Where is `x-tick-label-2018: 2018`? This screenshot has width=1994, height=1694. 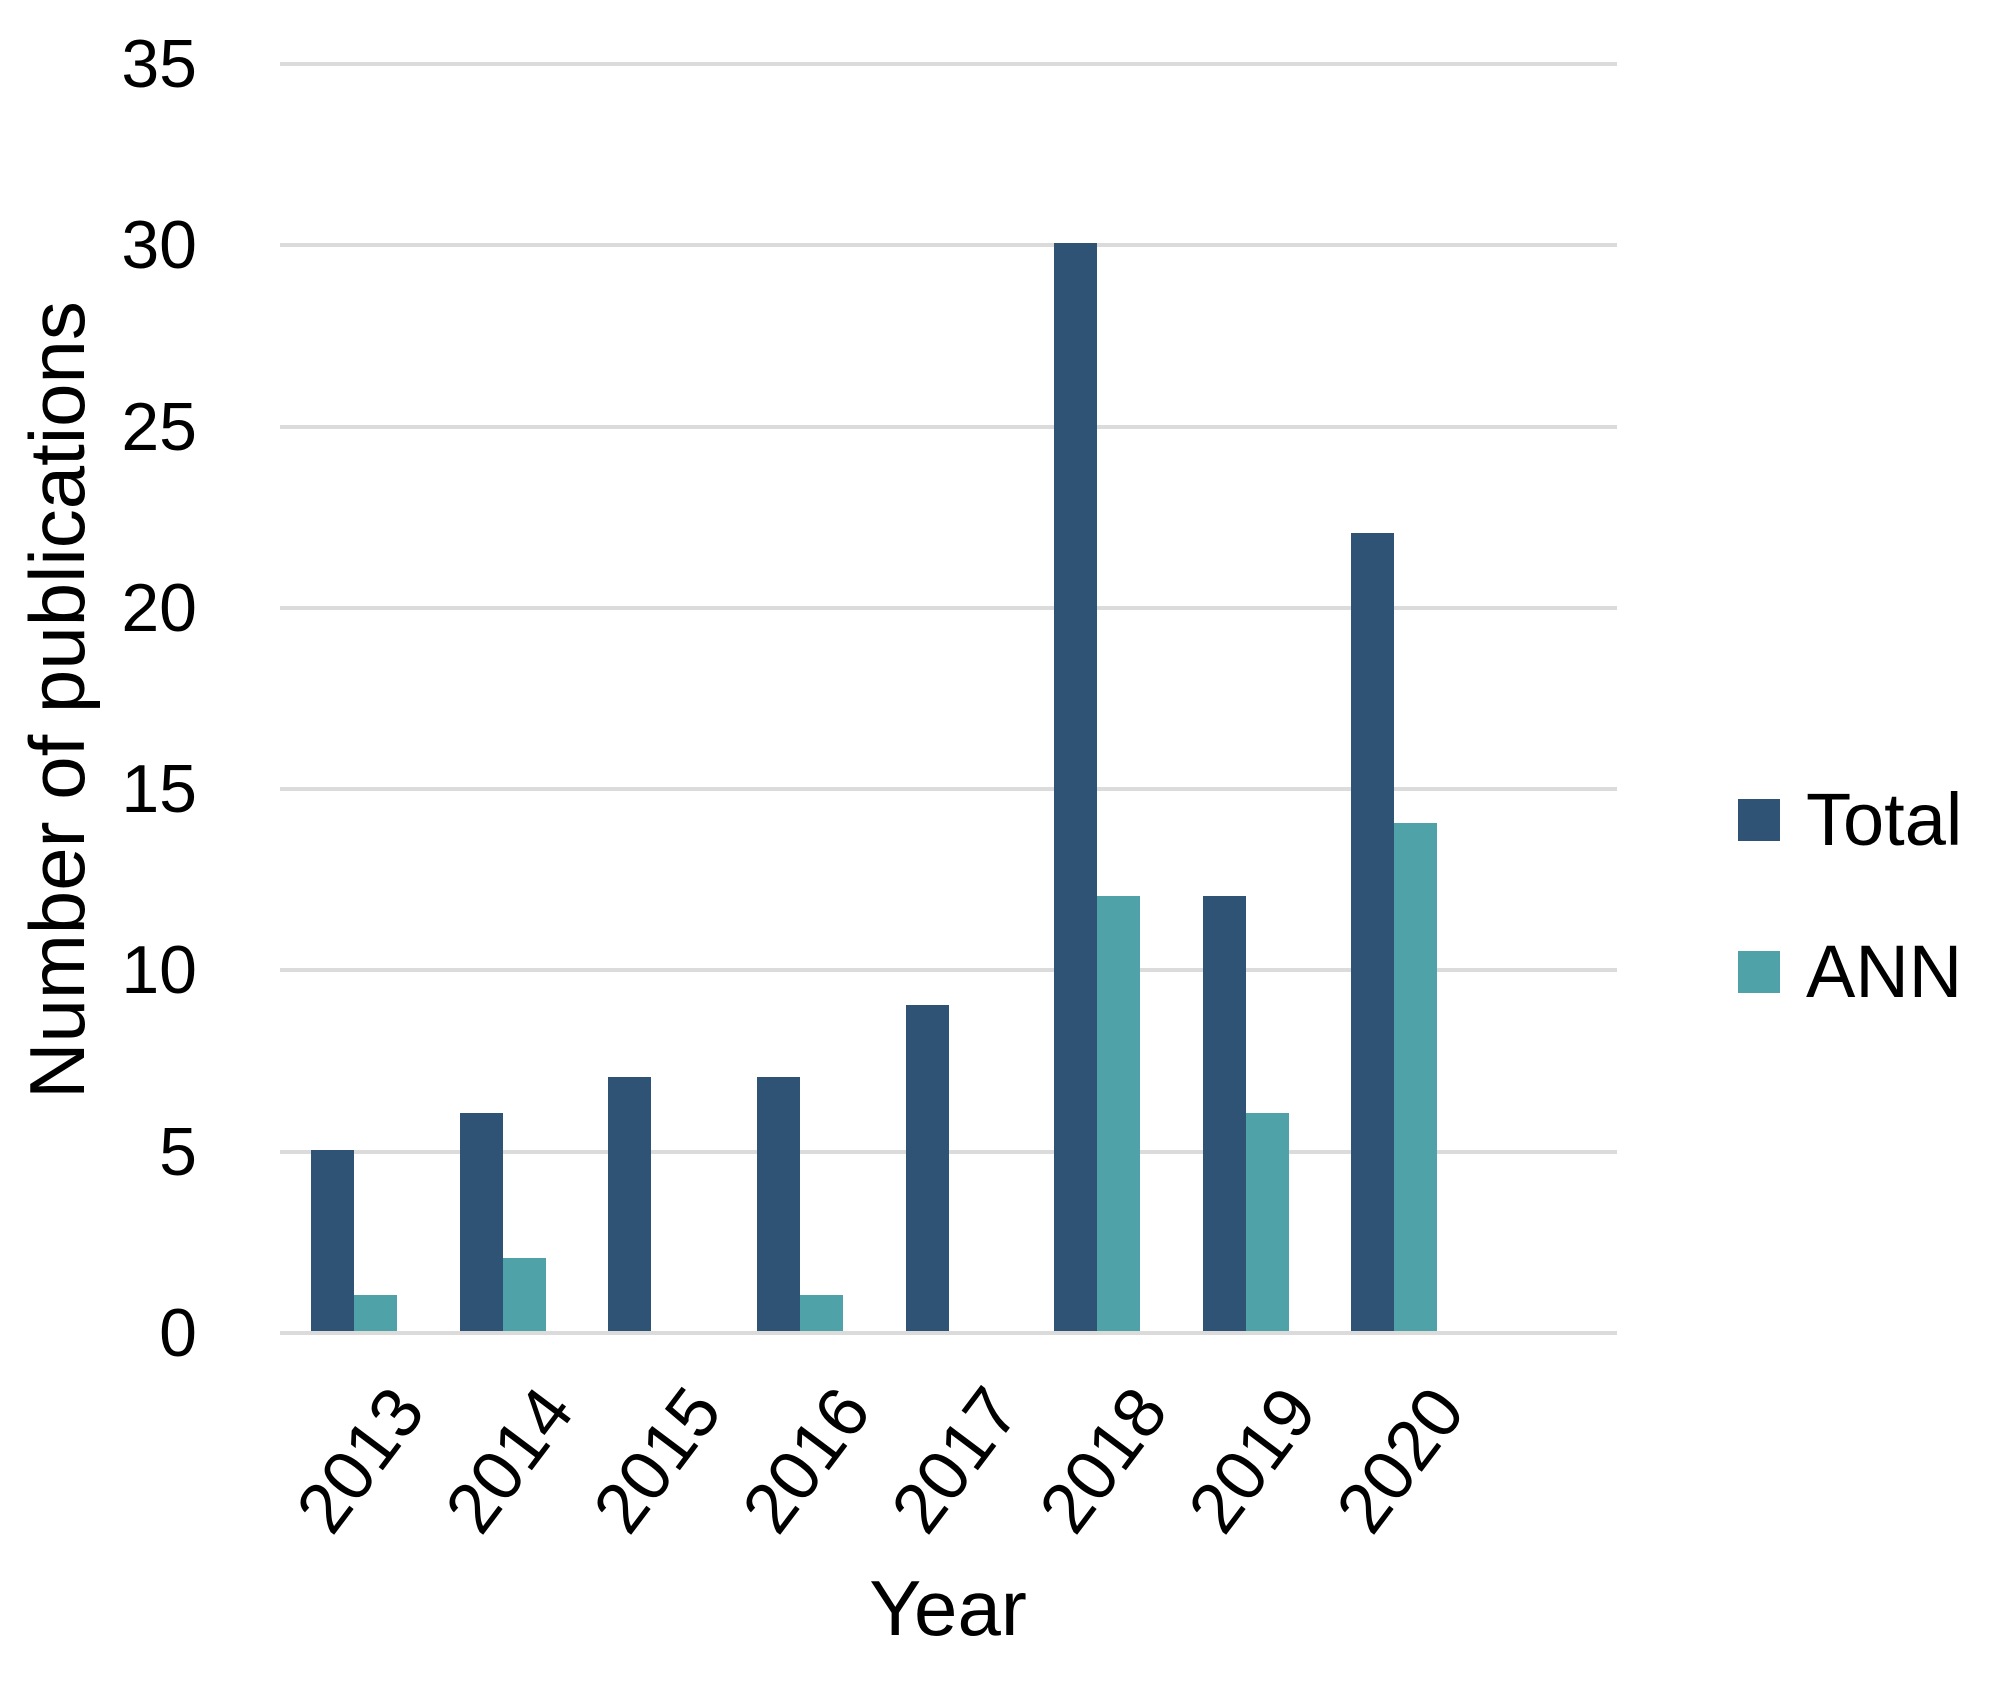 x-tick-label-2018: 2018 is located at coordinates (1103, 1460).